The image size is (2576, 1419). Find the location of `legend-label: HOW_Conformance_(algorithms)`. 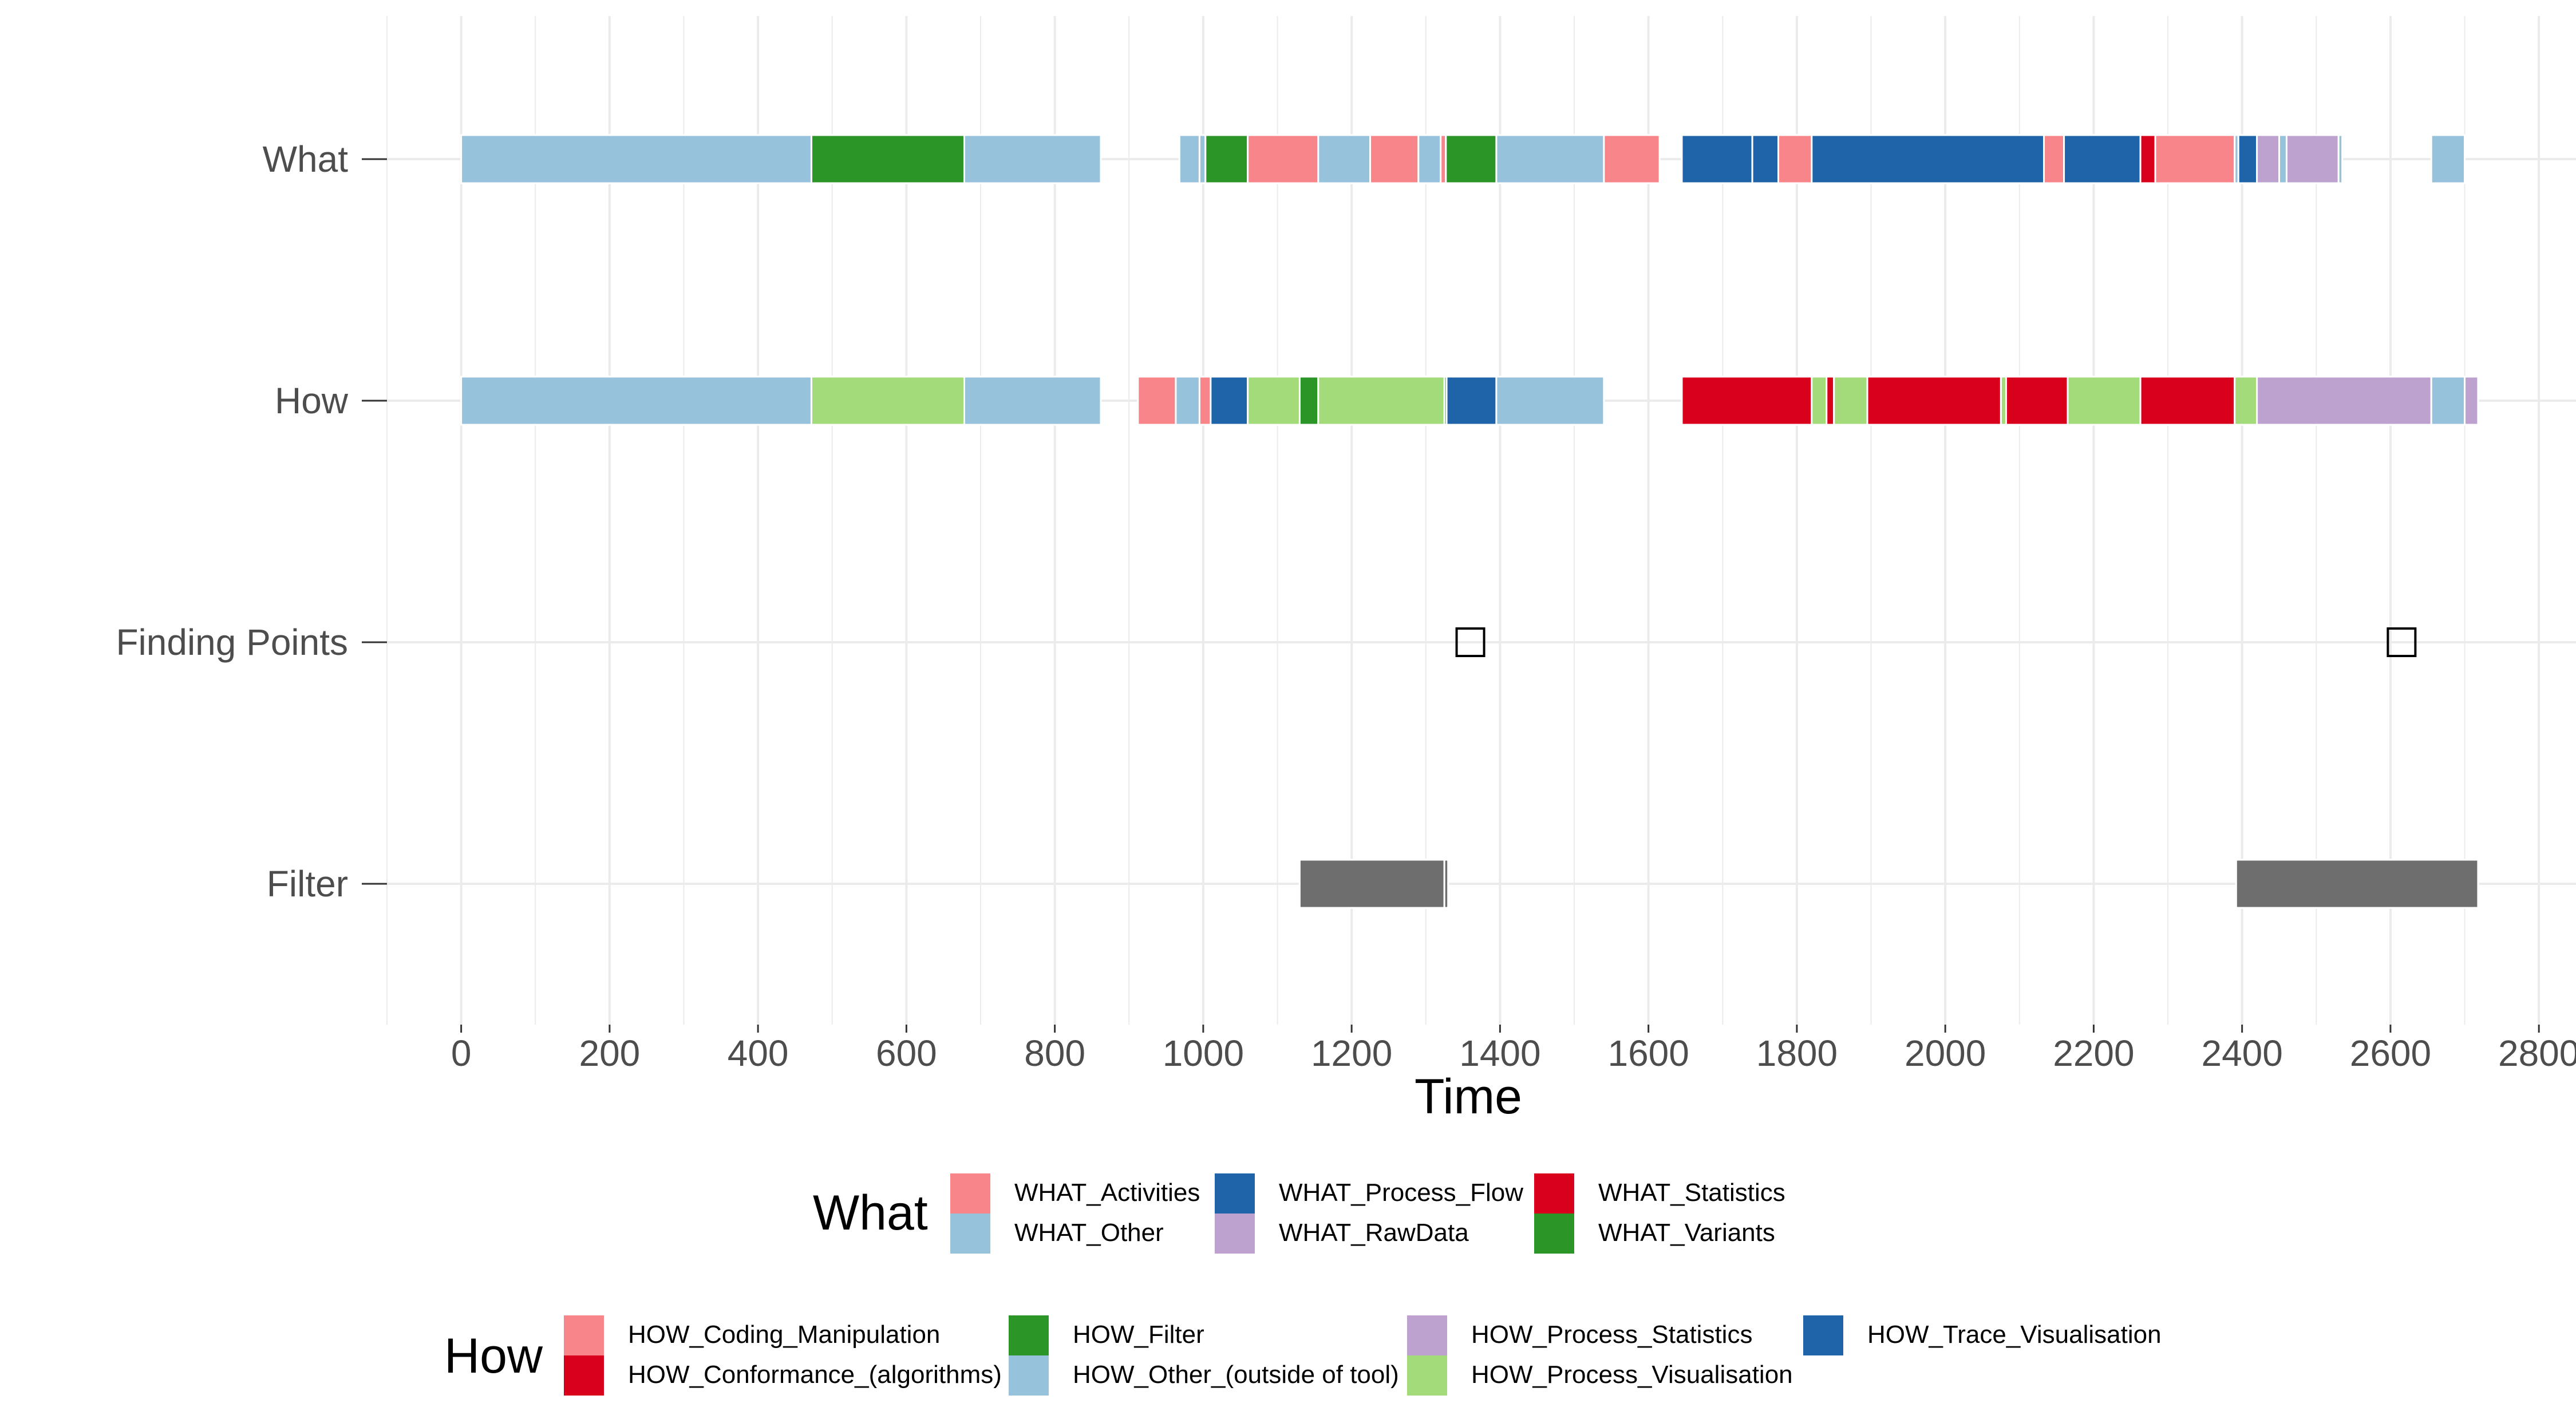

legend-label: HOW_Conformance_(algorithms) is located at coordinates (815, 1375).